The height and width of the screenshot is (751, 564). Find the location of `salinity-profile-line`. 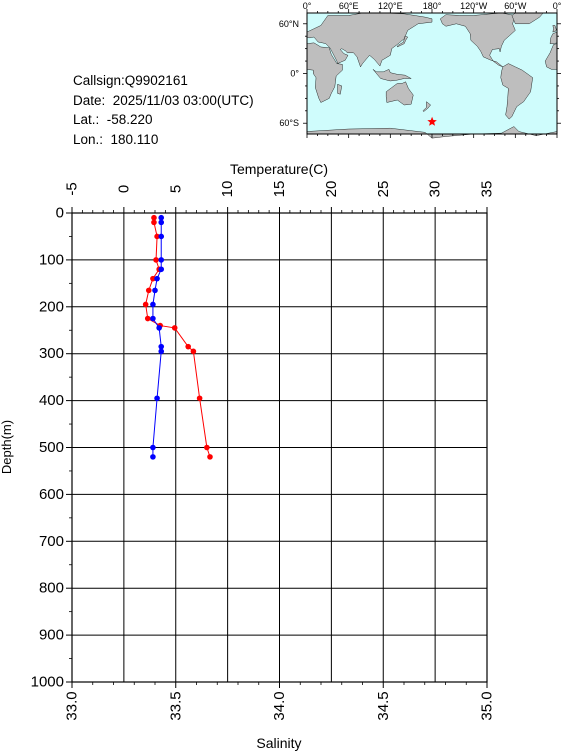

salinity-profile-line is located at coordinates (157, 337).